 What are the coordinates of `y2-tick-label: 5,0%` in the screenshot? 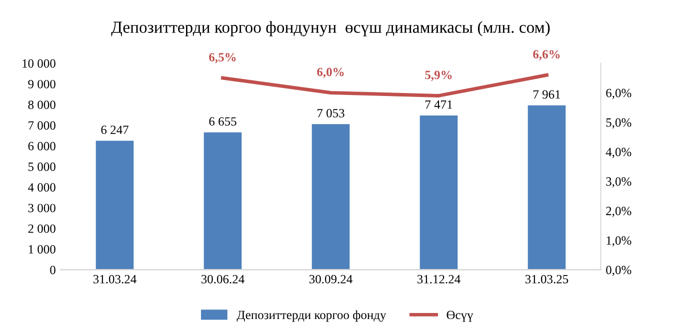 It's located at (619, 123).